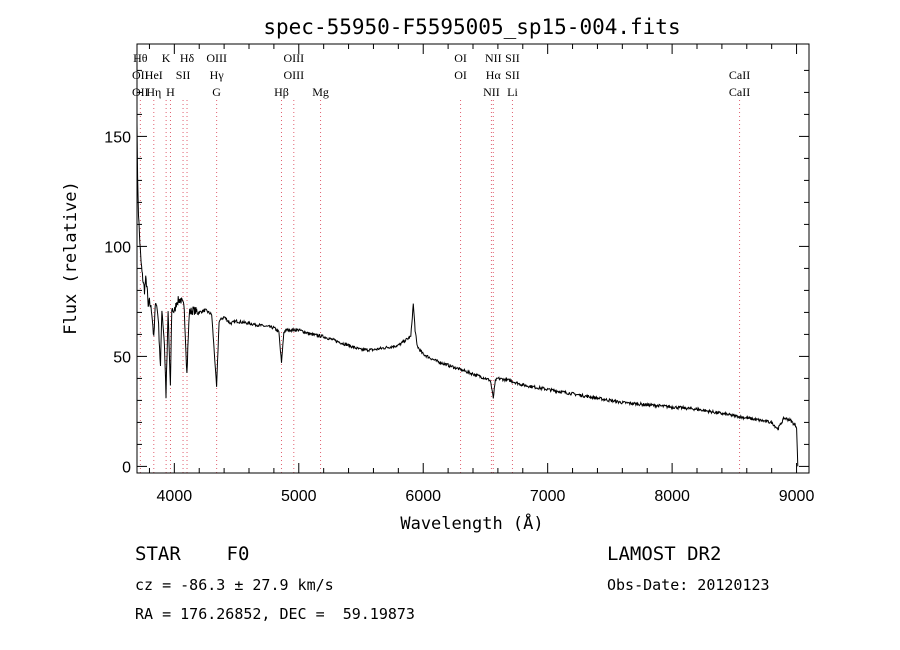 The width and height of the screenshot is (900, 650). What do you see at coordinates (494, 75) in the screenshot?
I see `marker-label: Hα` at bounding box center [494, 75].